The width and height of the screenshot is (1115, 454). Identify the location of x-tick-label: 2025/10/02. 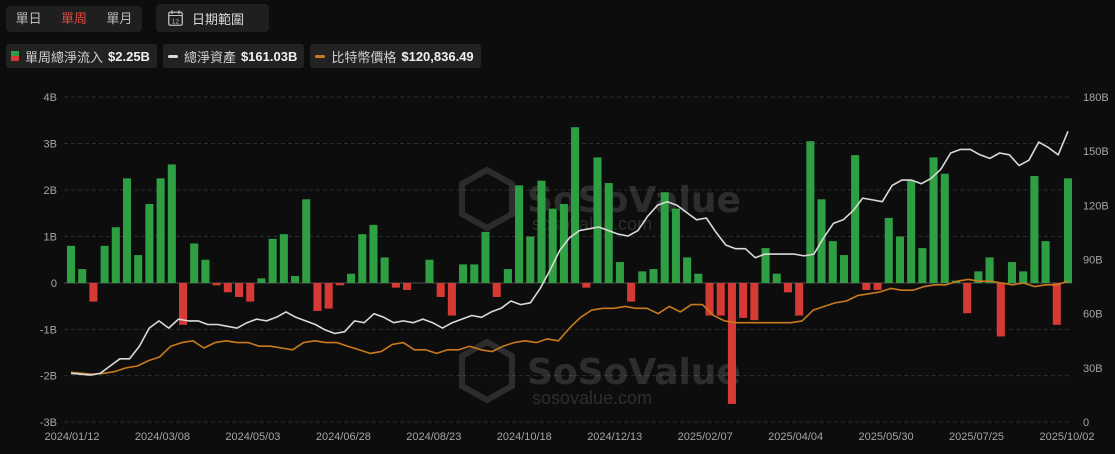
(1066, 437).